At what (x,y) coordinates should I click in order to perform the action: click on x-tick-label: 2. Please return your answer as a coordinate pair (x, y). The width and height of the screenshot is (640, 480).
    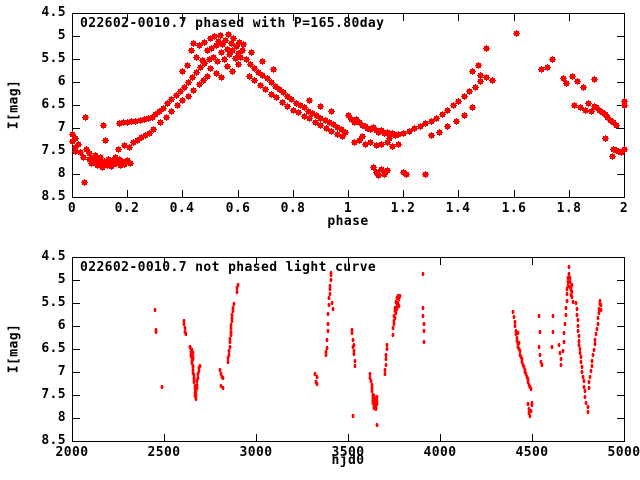
    Looking at the image, I should click on (624, 208).